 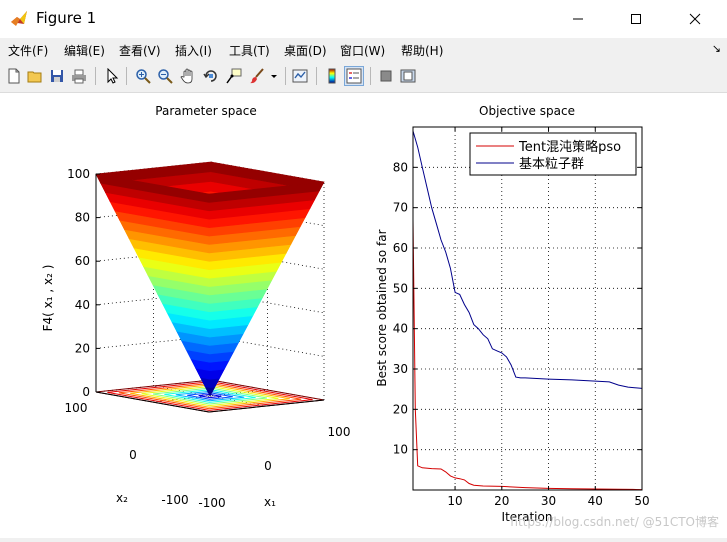 I want to click on zoom-out-icon, so click(x=165, y=76).